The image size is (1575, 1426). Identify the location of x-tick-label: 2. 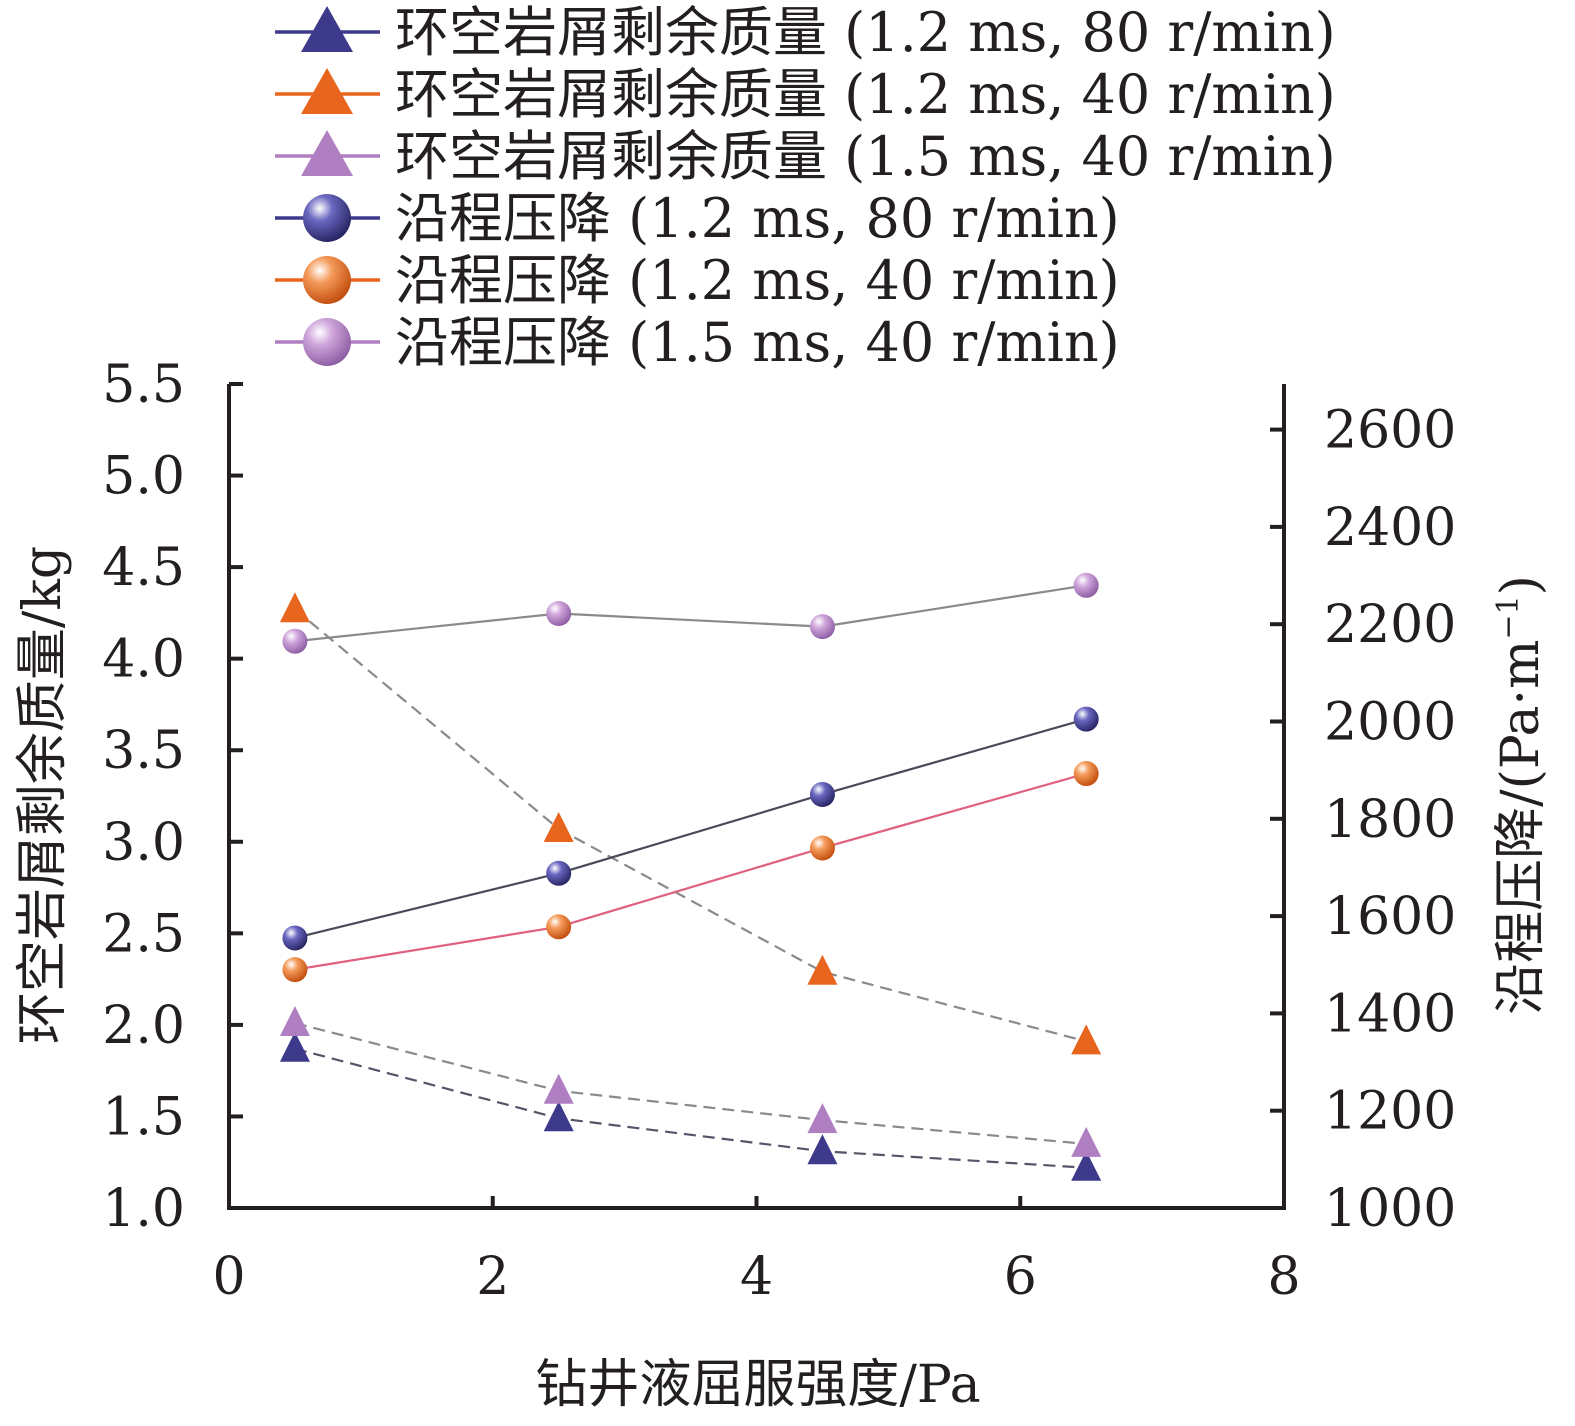
(492, 1277).